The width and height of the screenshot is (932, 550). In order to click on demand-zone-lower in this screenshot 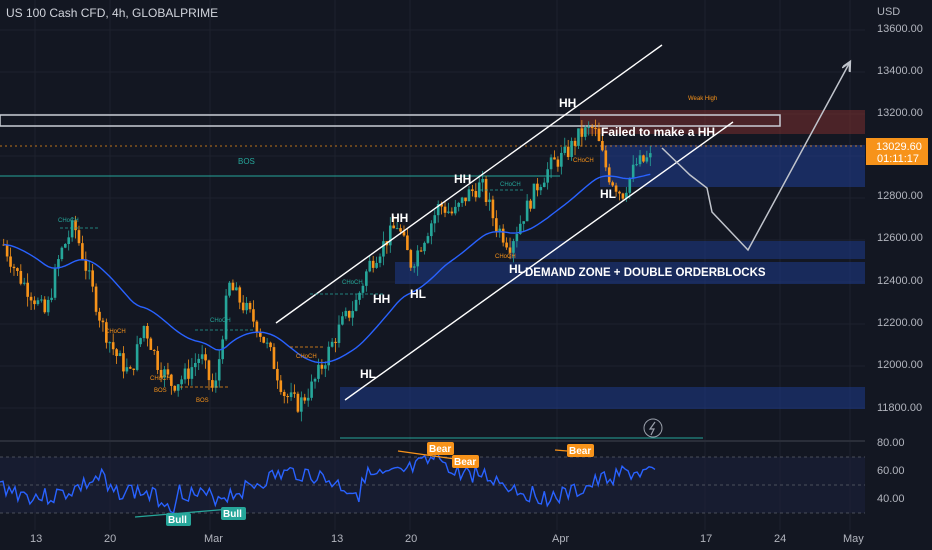, I will do `click(630, 273)`.